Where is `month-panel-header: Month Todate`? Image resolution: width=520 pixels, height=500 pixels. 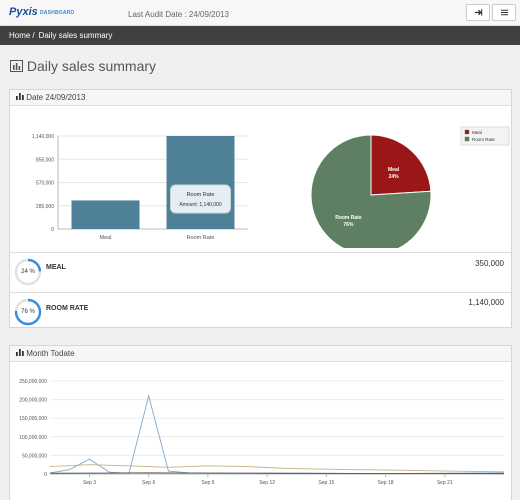
month-panel-header: Month Todate is located at coordinates (260, 354).